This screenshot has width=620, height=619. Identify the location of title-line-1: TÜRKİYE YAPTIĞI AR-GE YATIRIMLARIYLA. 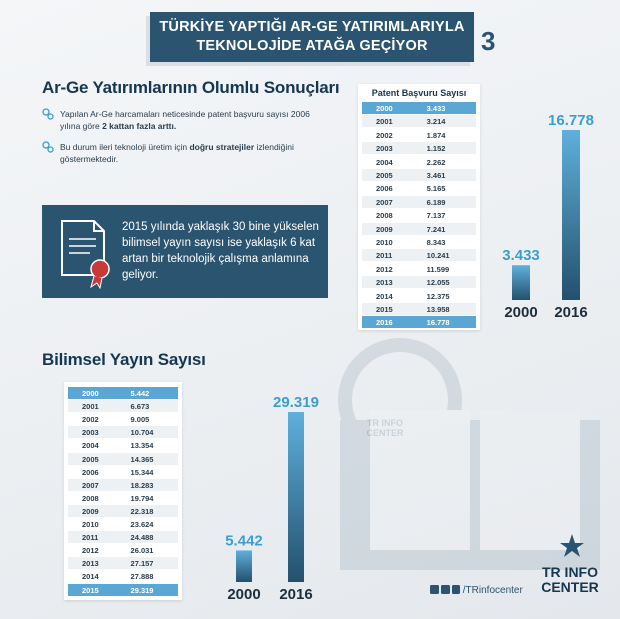
(312, 27).